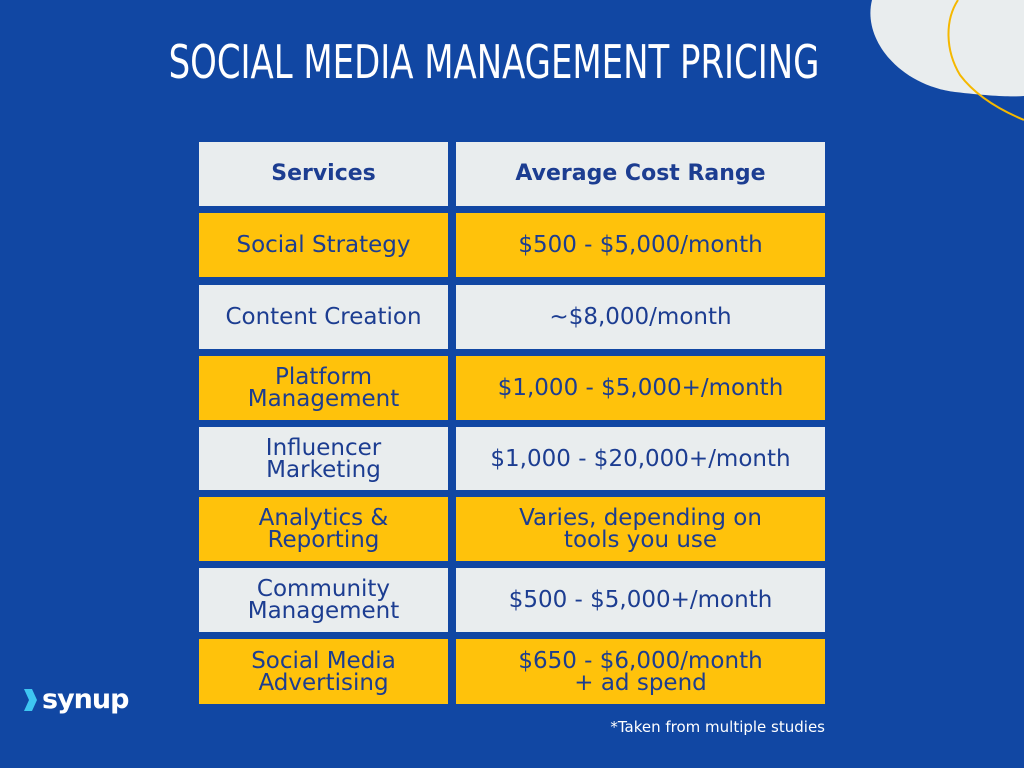  I want to click on header-services: Services, so click(323, 174).